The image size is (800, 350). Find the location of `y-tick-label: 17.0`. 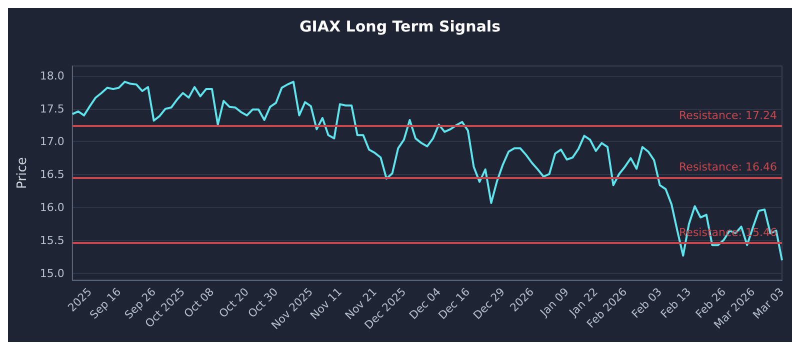

y-tick-label: 17.0 is located at coordinates (52, 141).